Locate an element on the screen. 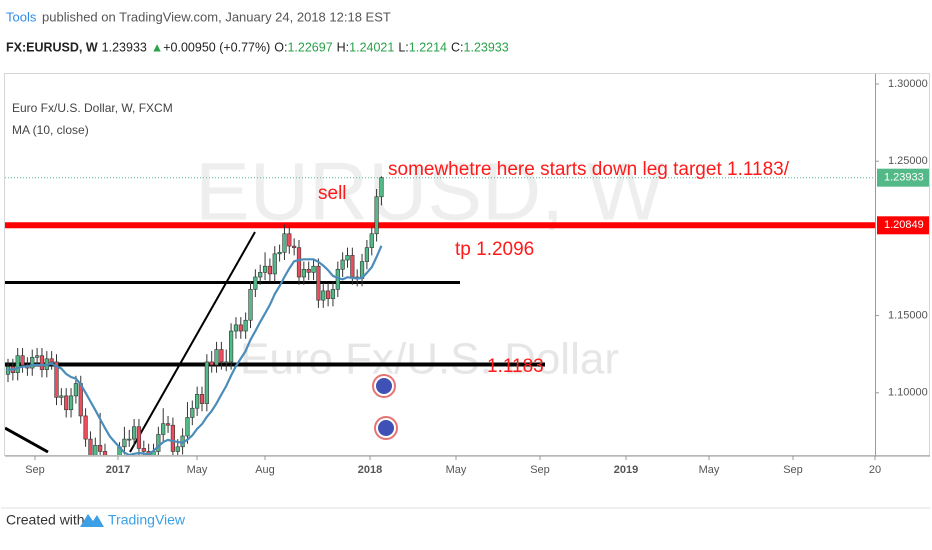 The width and height of the screenshot is (932, 550). high-label: H: is located at coordinates (343, 47).